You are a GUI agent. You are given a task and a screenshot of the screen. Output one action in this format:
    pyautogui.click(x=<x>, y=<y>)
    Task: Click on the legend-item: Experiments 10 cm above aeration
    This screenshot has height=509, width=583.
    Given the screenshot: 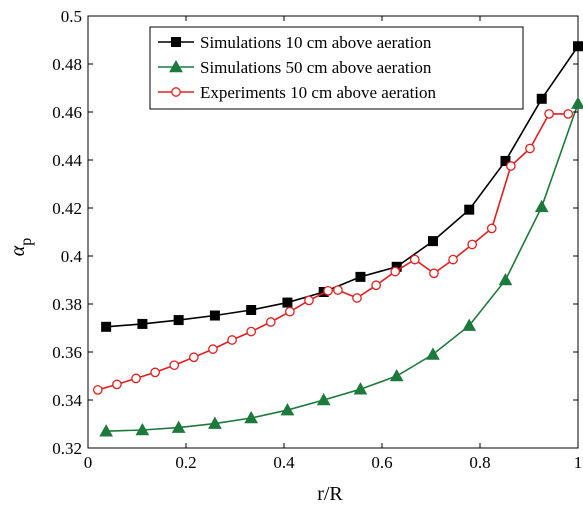 What is the action you would take?
    pyautogui.click(x=297, y=92)
    